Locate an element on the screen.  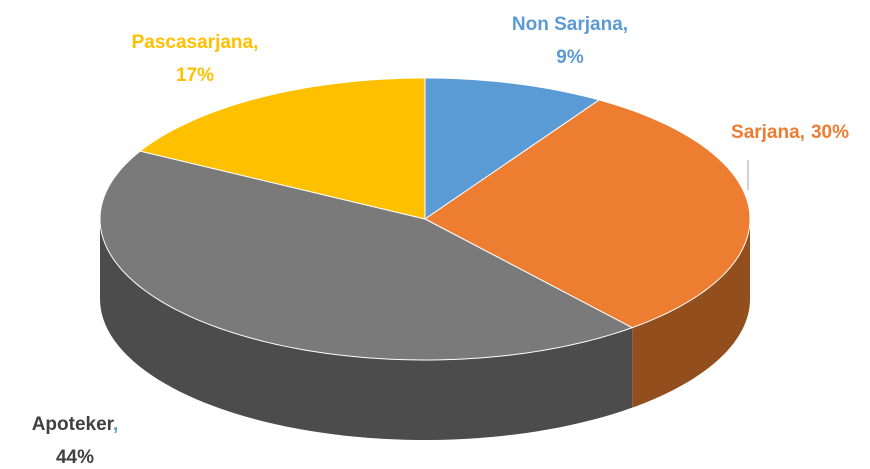
data-label: Sarjana, 30% is located at coordinates (790, 132).